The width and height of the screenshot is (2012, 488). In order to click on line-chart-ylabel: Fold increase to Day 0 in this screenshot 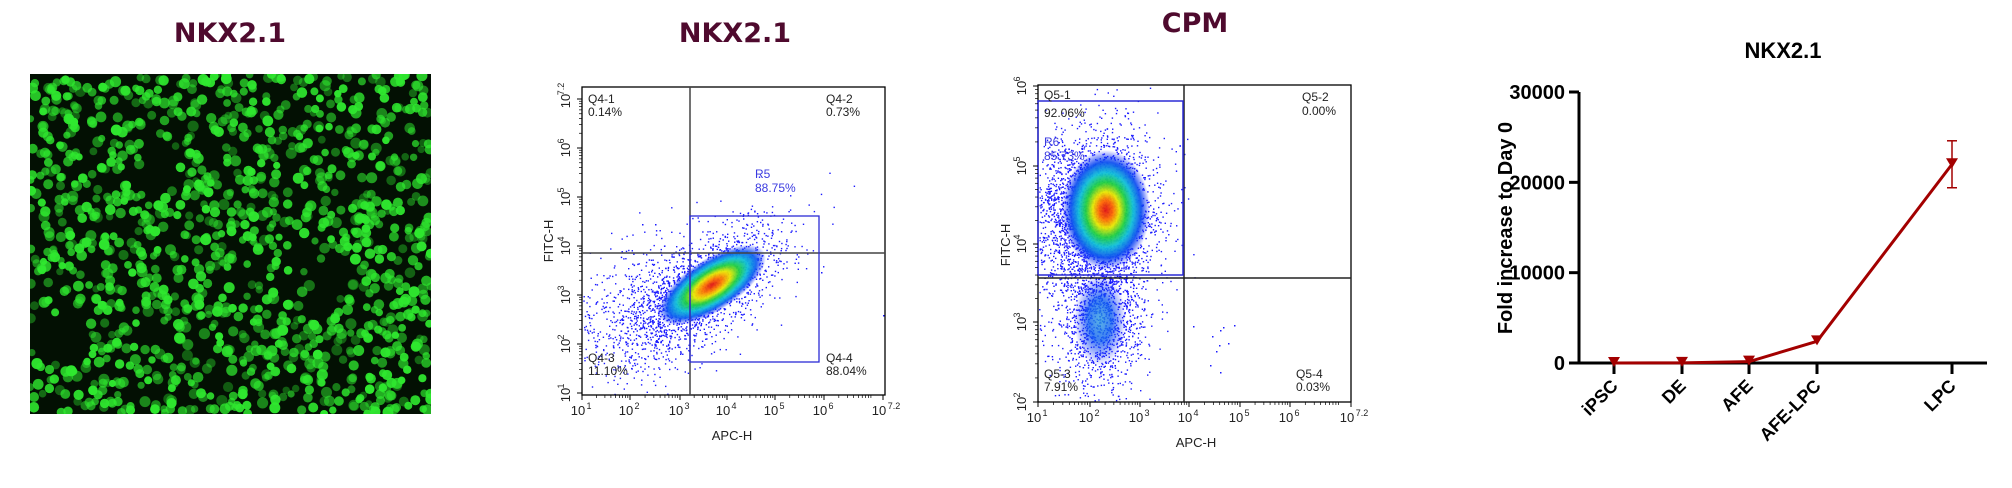, I will do `click(1506, 228)`.